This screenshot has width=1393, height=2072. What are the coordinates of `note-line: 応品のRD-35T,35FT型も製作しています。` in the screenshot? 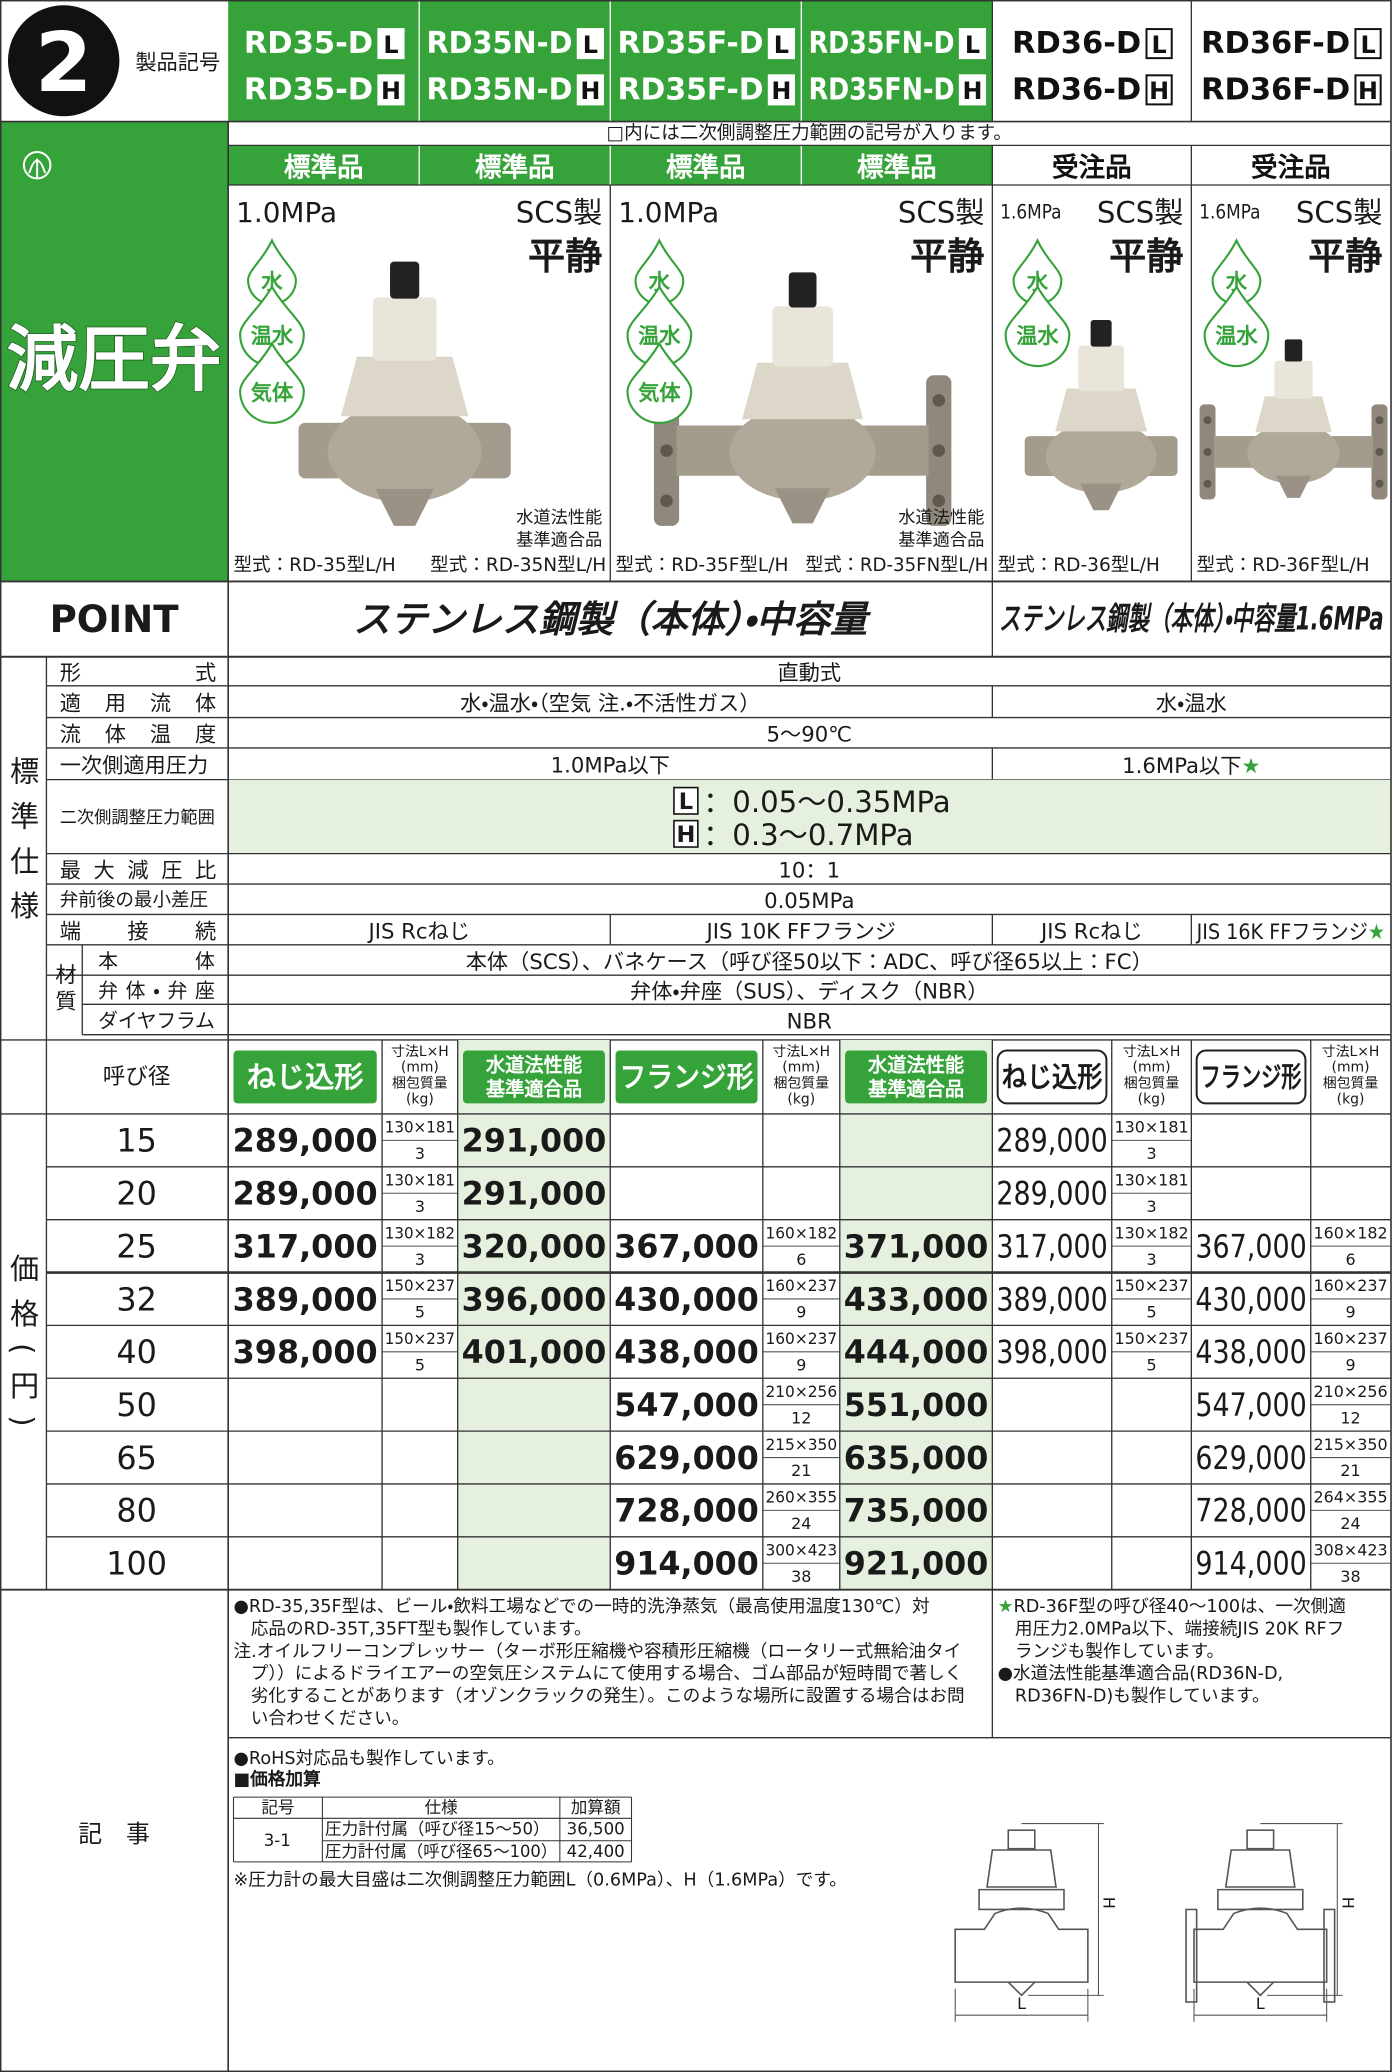 It's located at (421, 1629).